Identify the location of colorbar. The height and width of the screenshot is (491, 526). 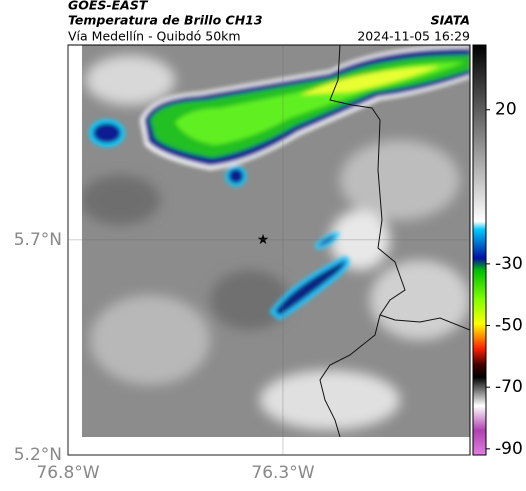
(479, 250).